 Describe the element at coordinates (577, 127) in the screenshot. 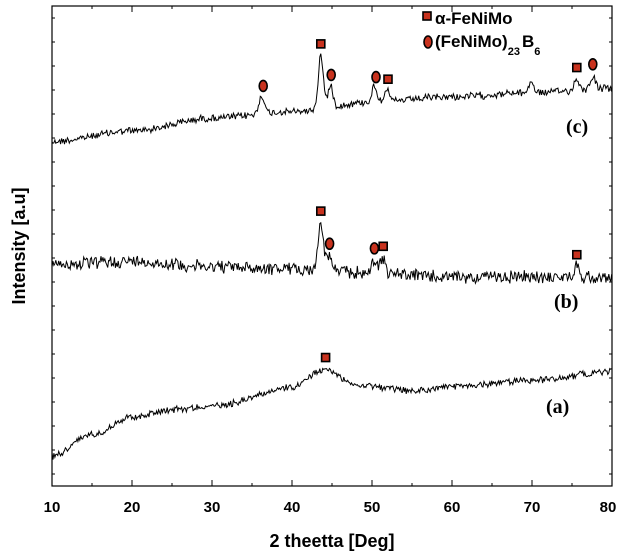

I see `series-label-c: (c)` at that location.